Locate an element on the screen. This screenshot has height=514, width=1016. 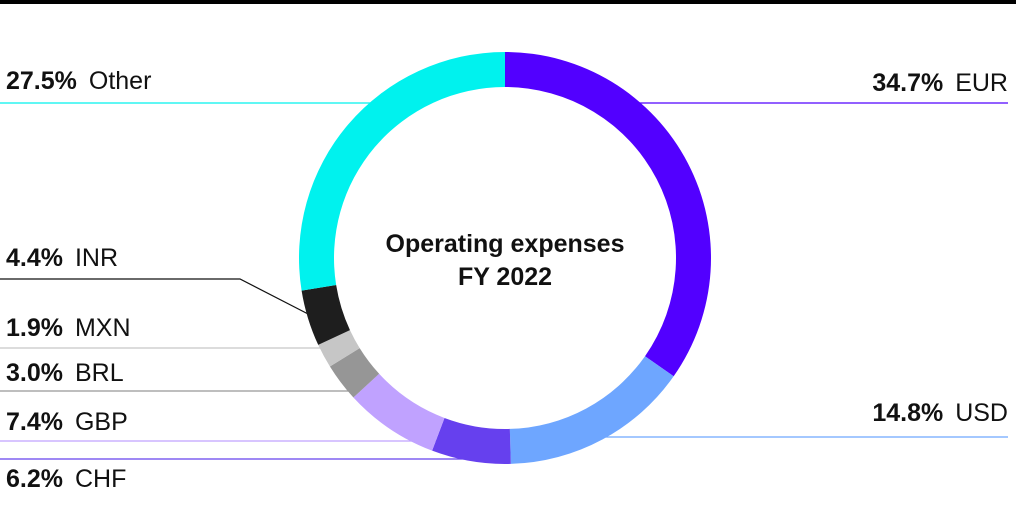
value: 1.9% is located at coordinates (34, 328).